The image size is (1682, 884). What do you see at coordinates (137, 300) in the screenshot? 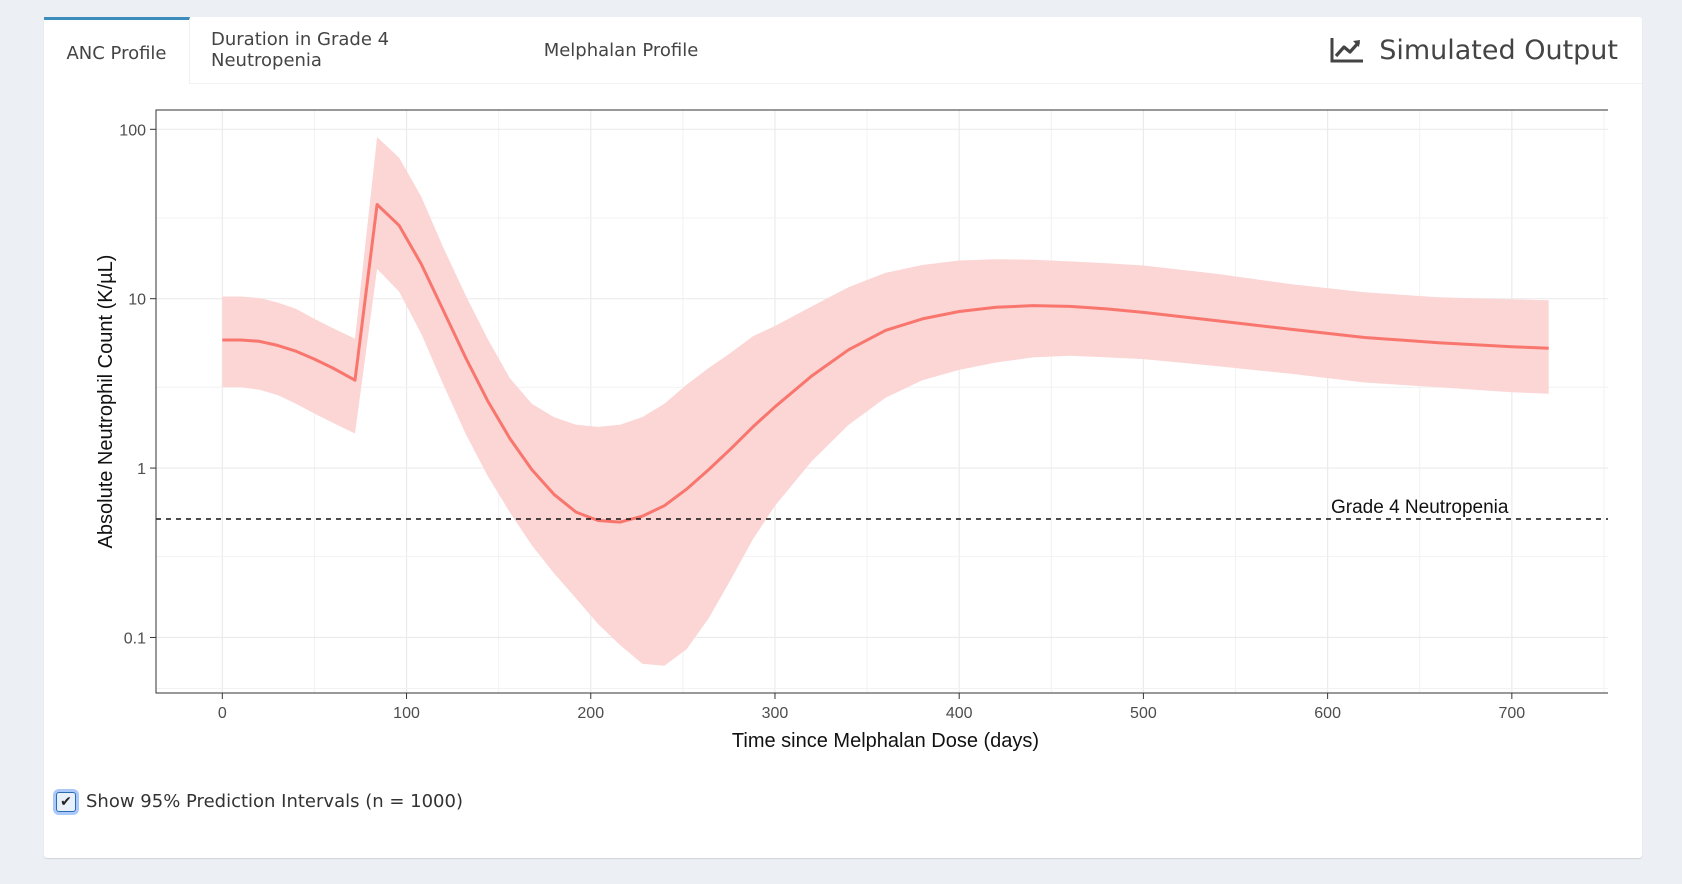
I see `y-tick-label: 10` at bounding box center [137, 300].